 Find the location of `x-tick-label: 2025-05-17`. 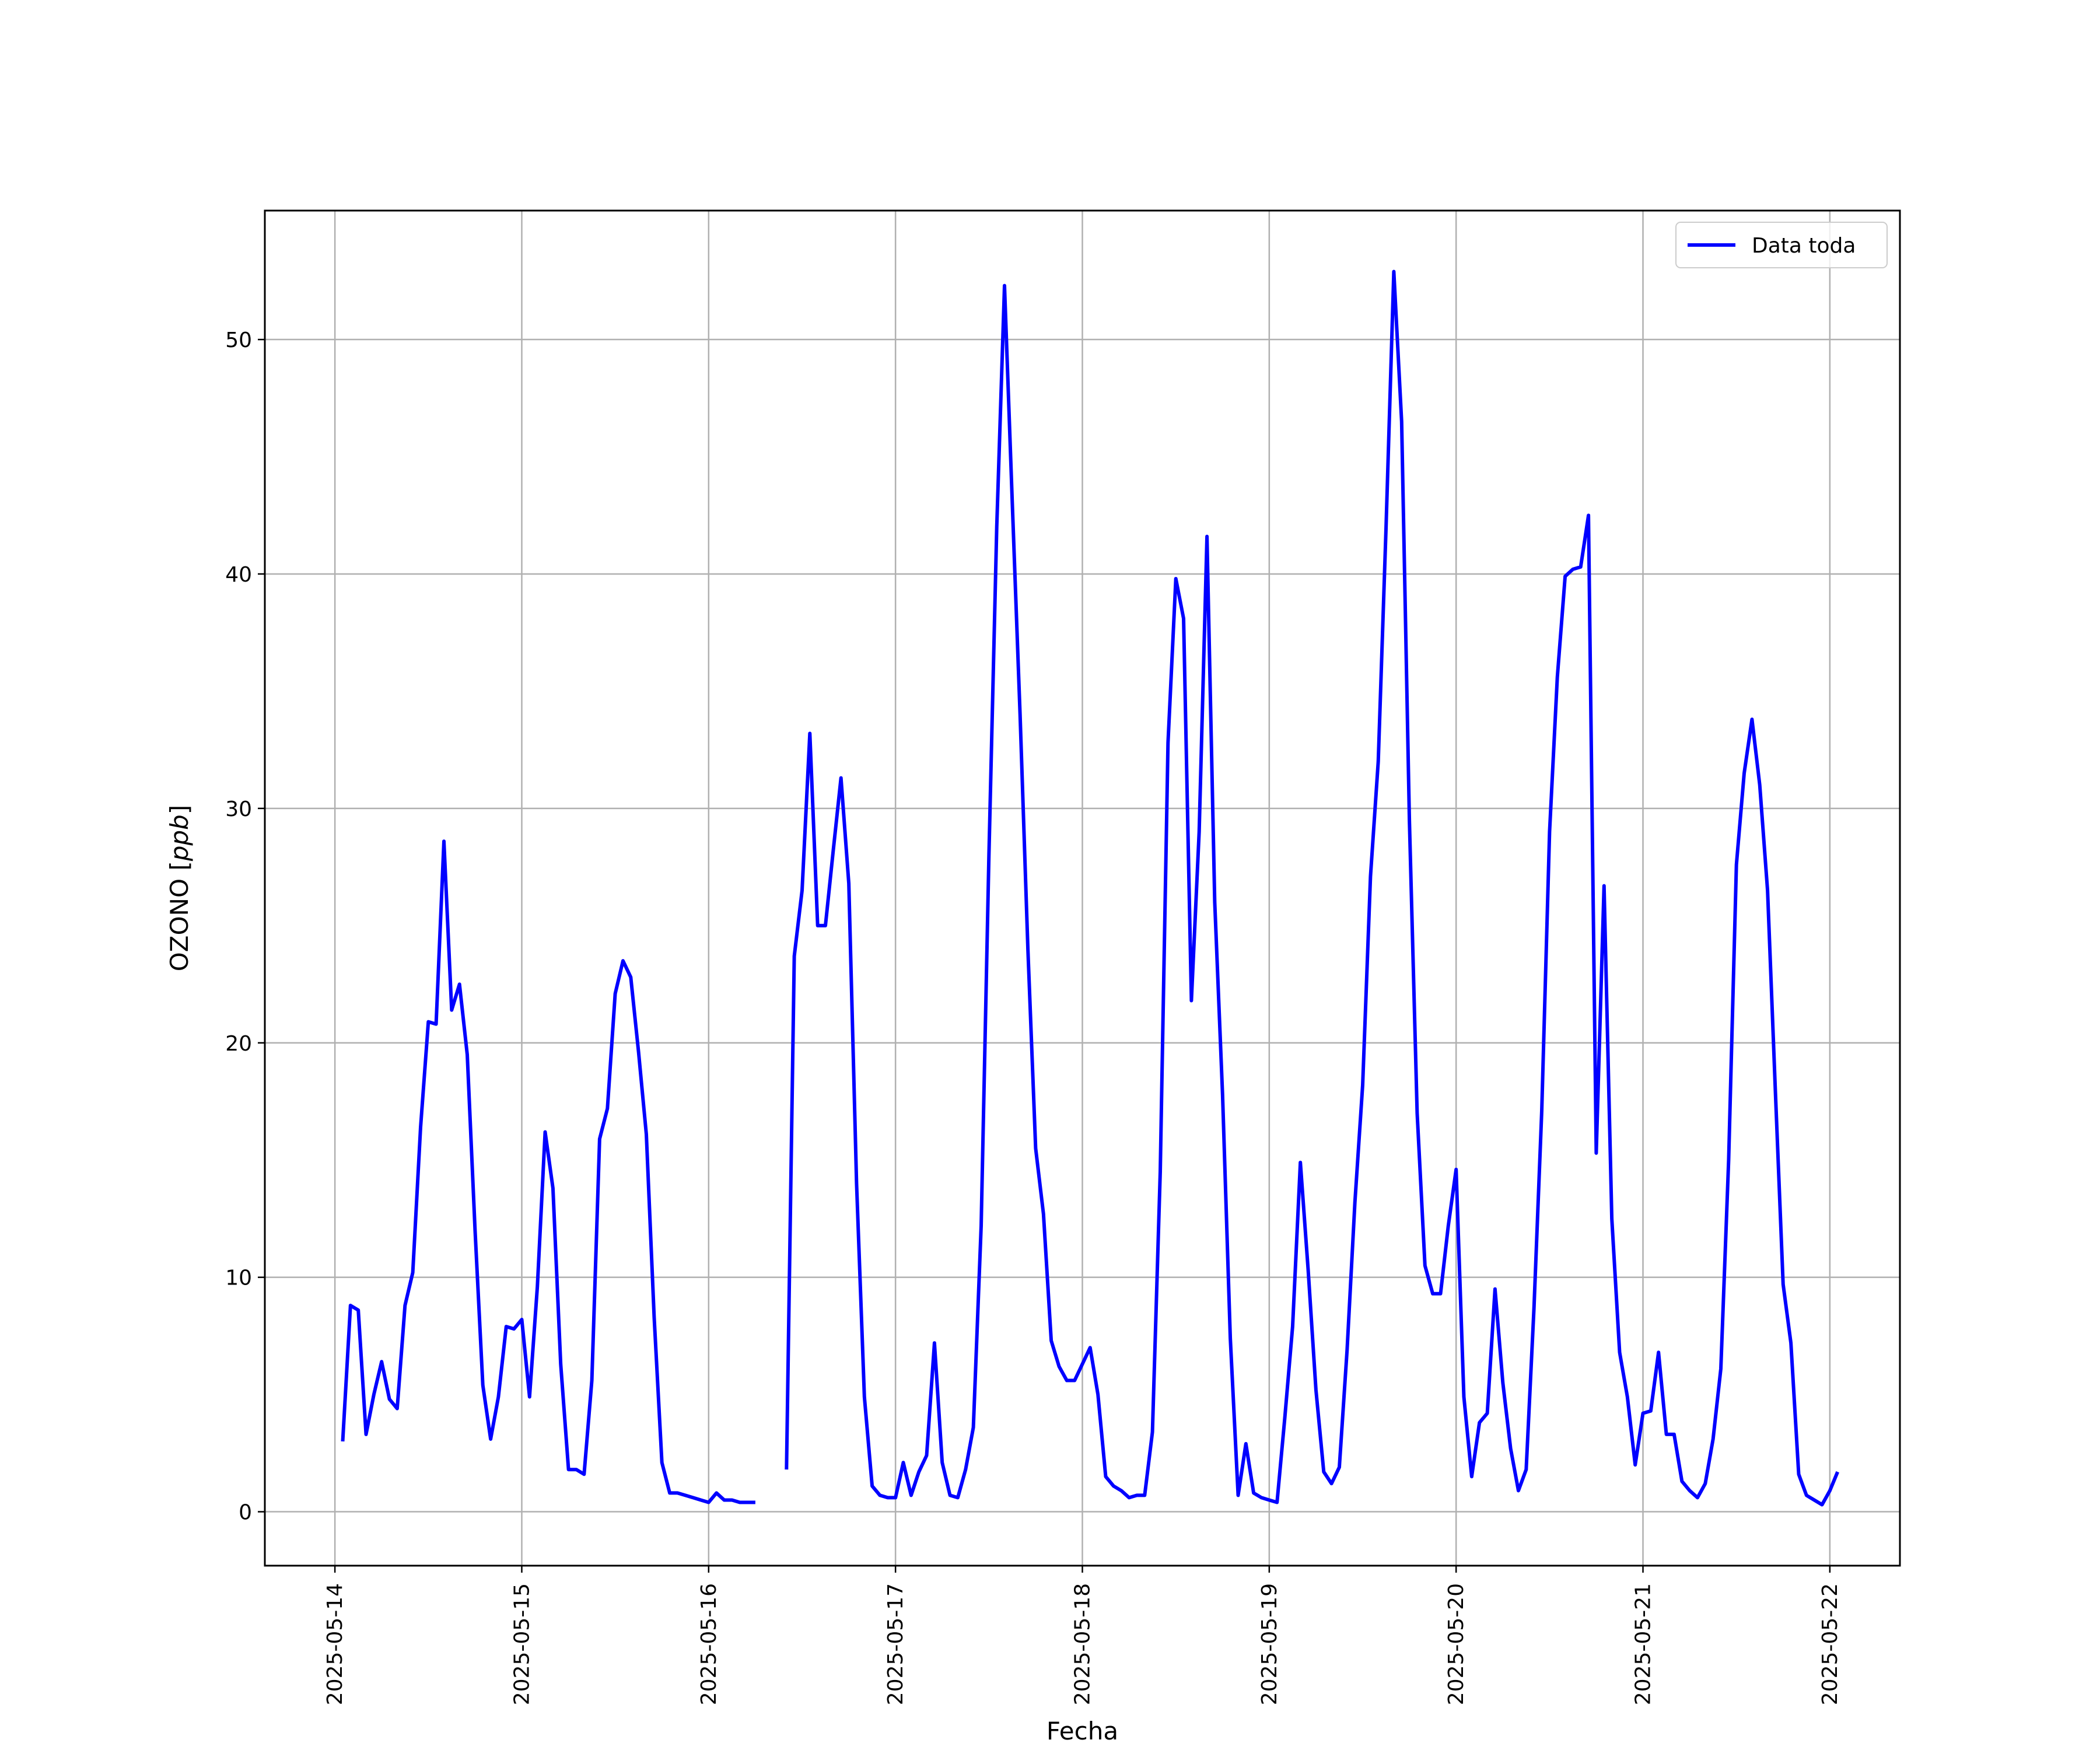

x-tick-label: 2025-05-17 is located at coordinates (896, 1644).